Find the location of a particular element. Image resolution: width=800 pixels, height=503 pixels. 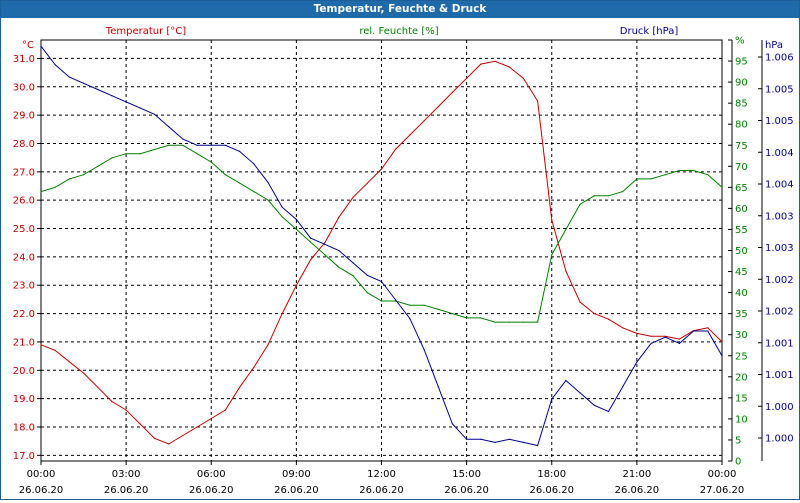

humidity-tick-label: 5 is located at coordinates (738, 440).